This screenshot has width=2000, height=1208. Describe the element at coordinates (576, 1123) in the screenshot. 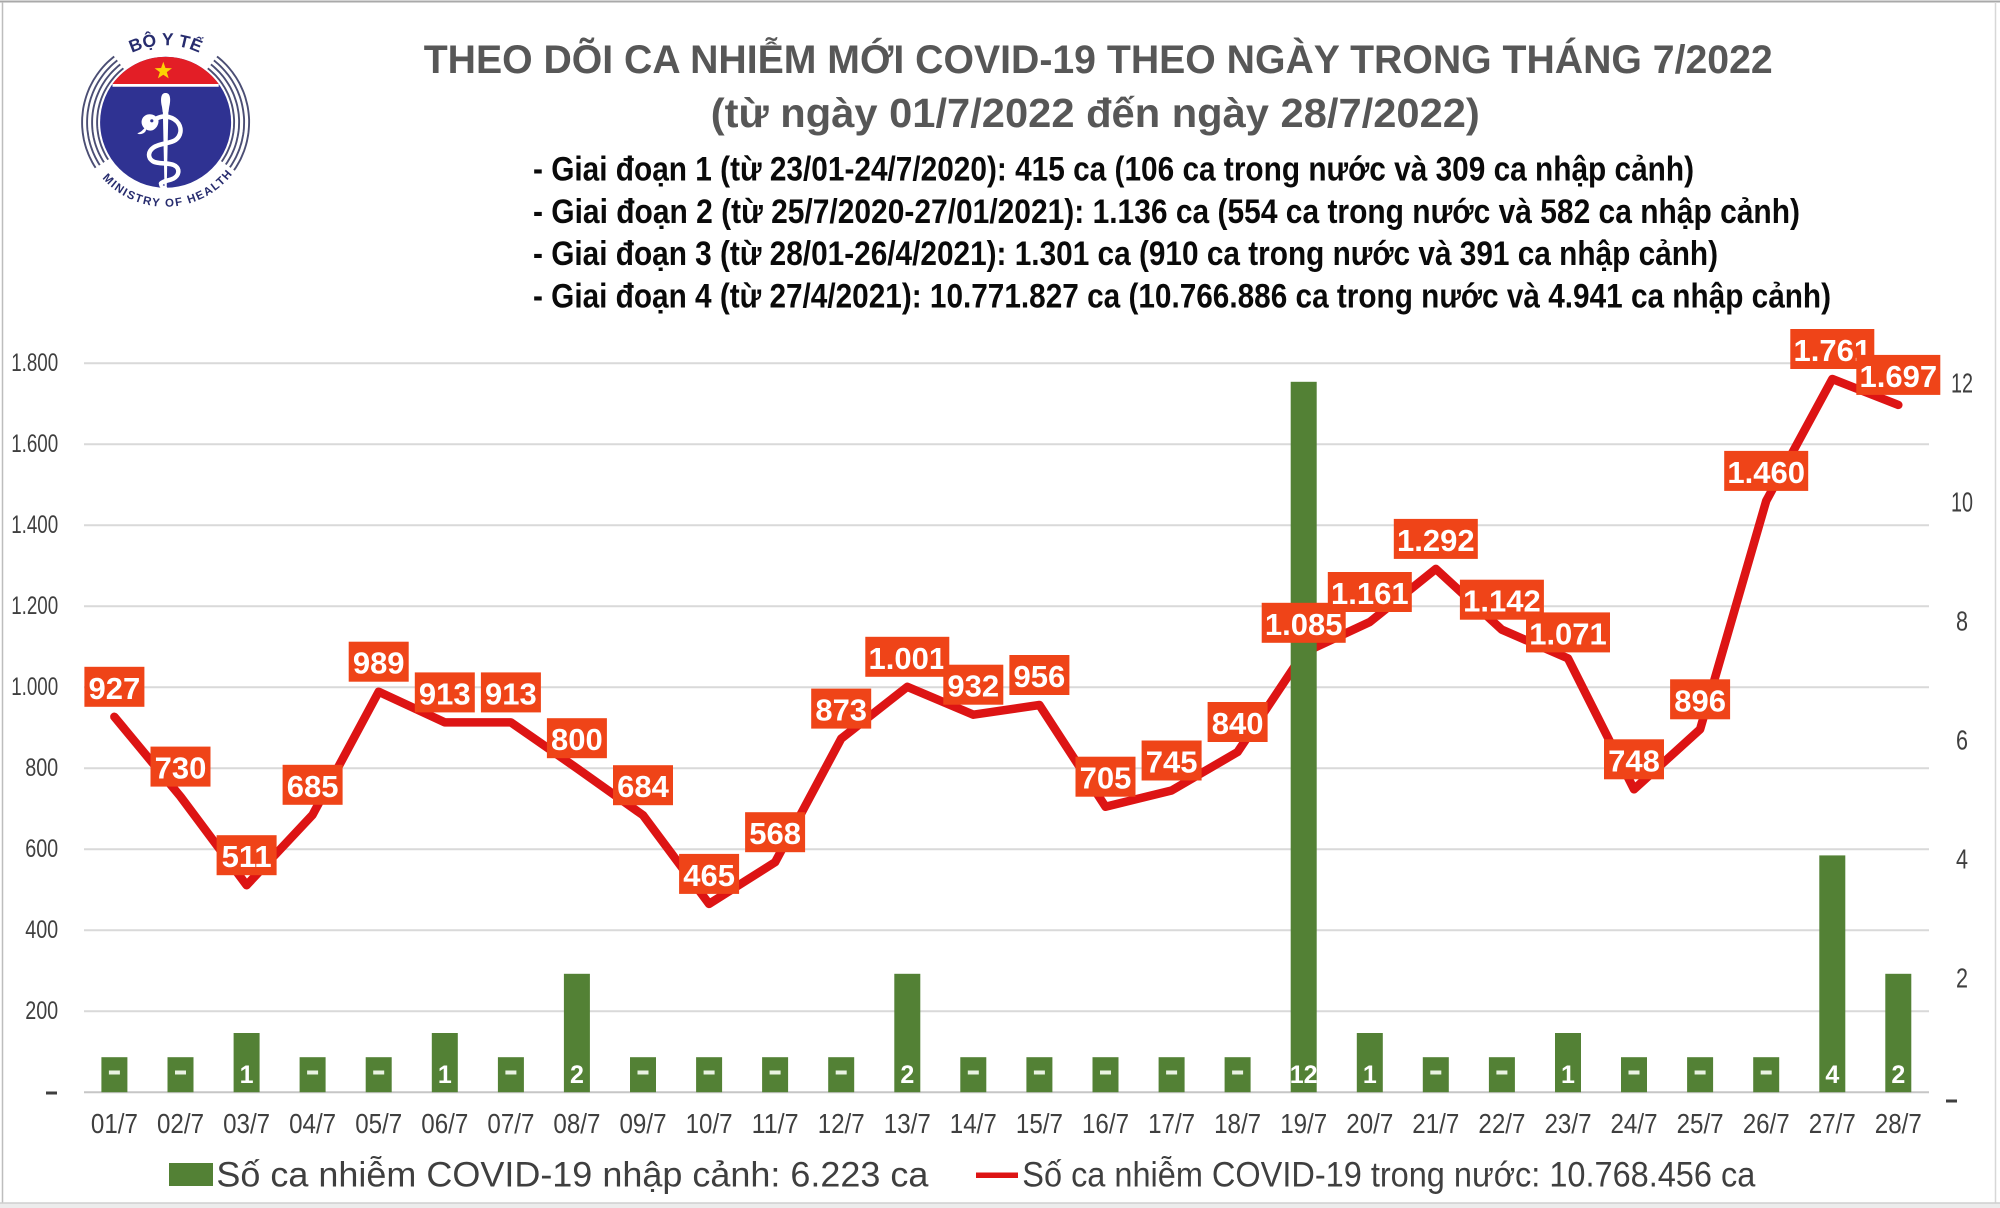

I see `svg-text: 08/7` at that location.